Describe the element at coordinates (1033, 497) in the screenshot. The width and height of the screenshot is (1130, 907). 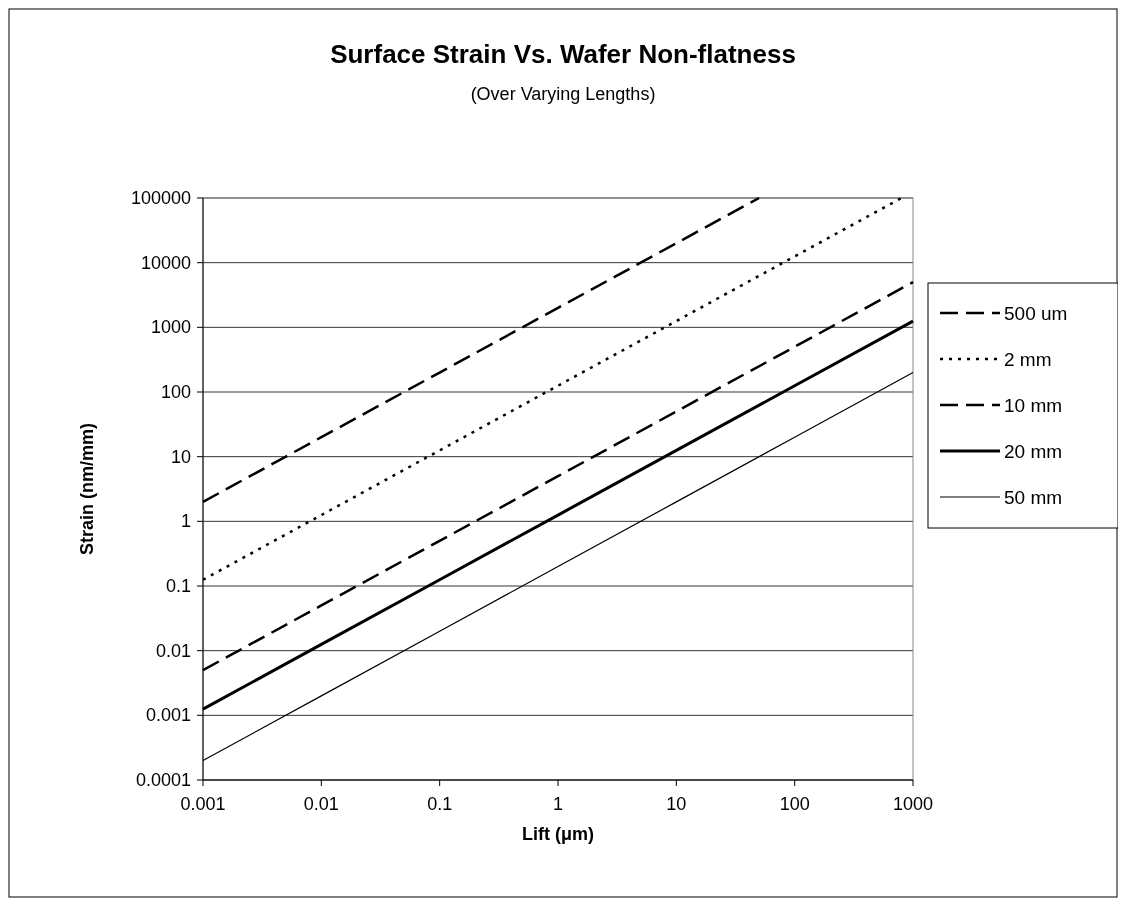
I see `legend-label: 50 mm` at that location.